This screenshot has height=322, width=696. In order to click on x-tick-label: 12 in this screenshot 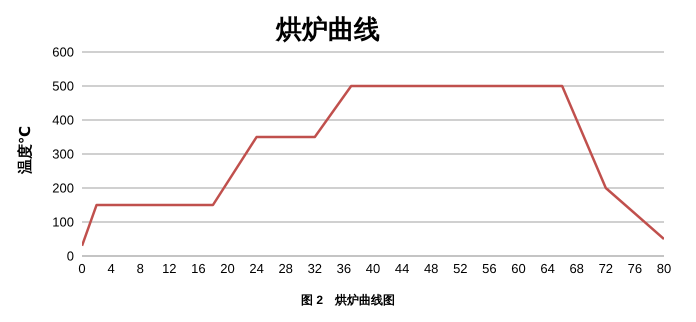, I will do `click(169, 268)`.